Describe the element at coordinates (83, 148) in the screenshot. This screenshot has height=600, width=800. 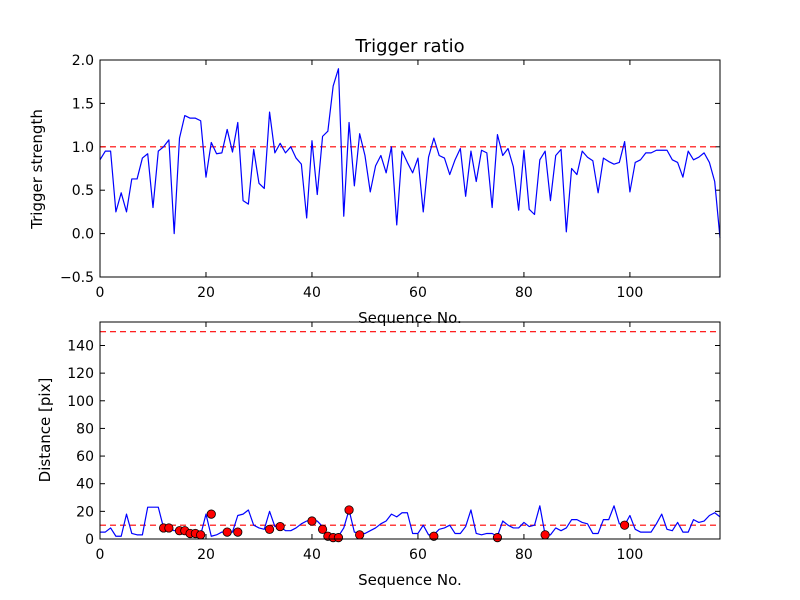
I see `y-tick-label: 1.0` at that location.